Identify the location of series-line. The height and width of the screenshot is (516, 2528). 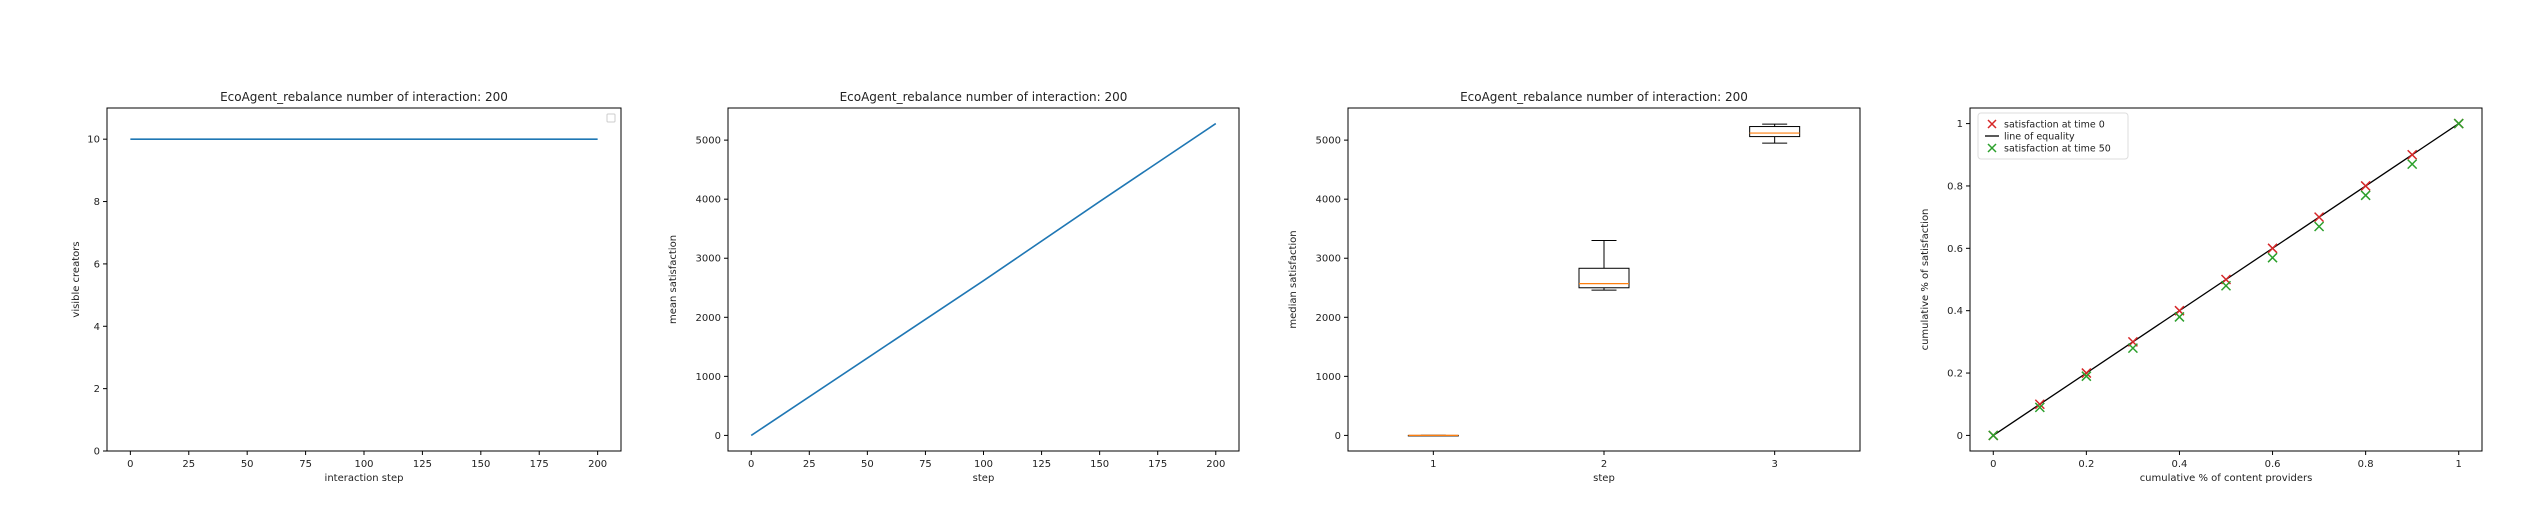
(983, 279).